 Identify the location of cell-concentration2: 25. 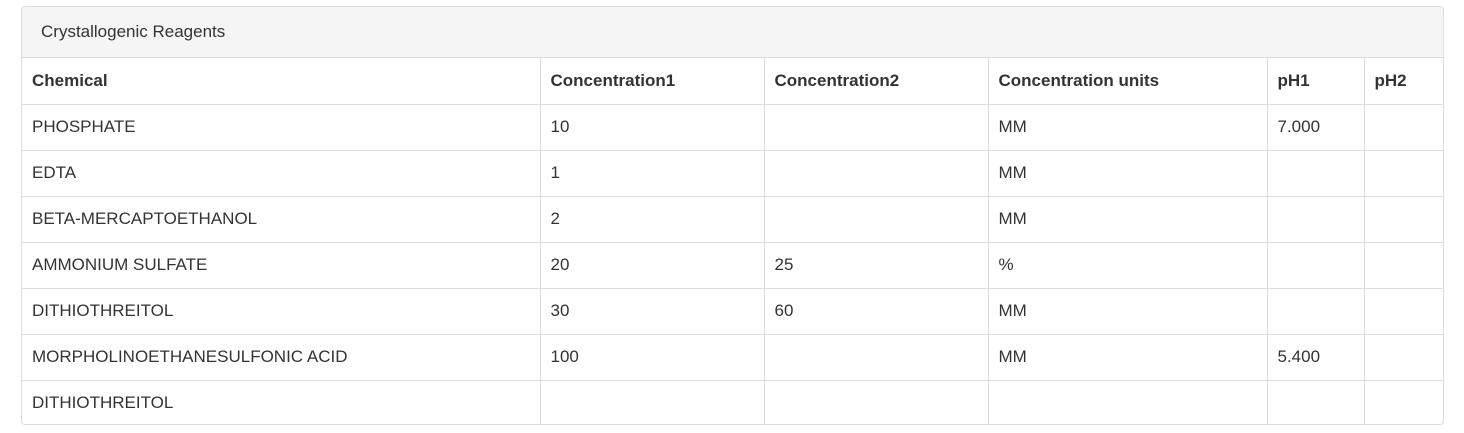
(875, 264).